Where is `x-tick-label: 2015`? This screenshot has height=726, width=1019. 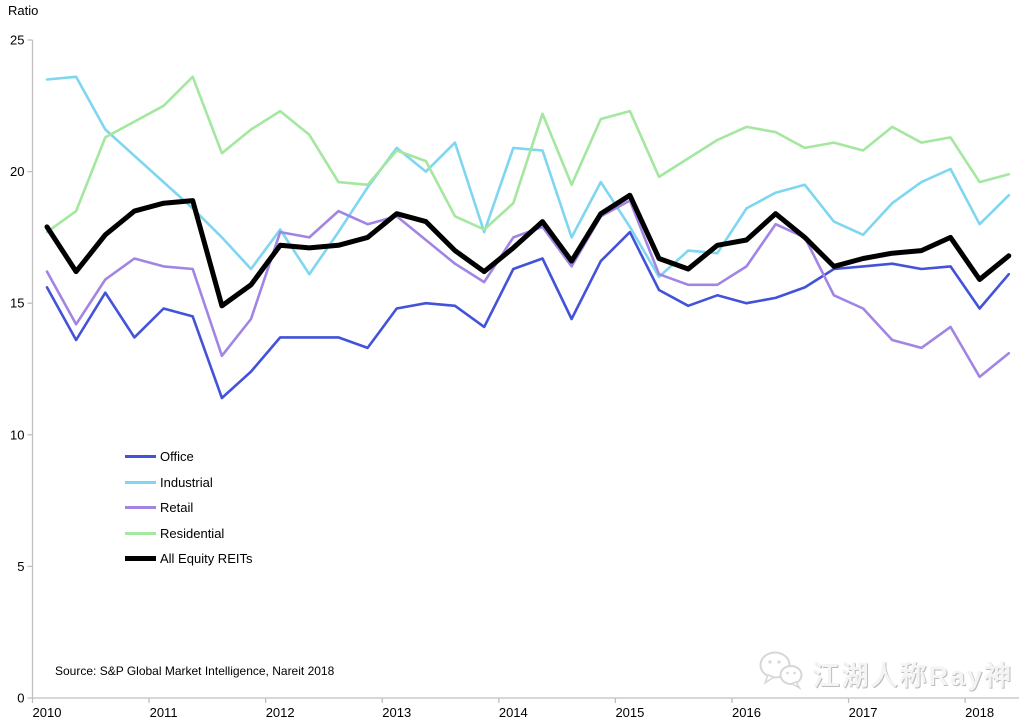
x-tick-label: 2015 is located at coordinates (629, 712).